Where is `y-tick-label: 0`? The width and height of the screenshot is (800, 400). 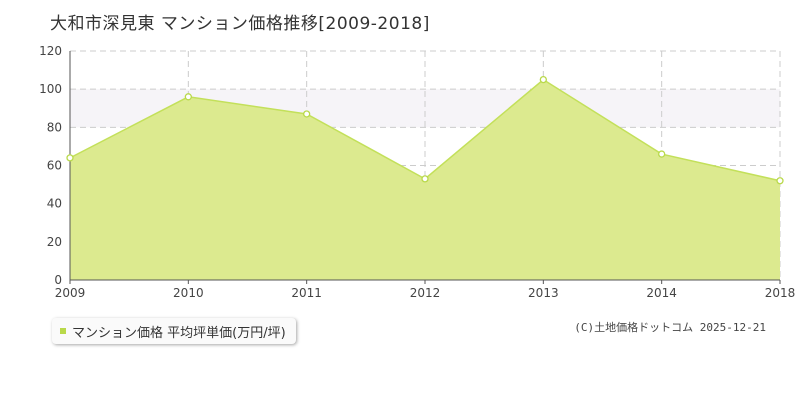 y-tick-label: 0 is located at coordinates (58, 280).